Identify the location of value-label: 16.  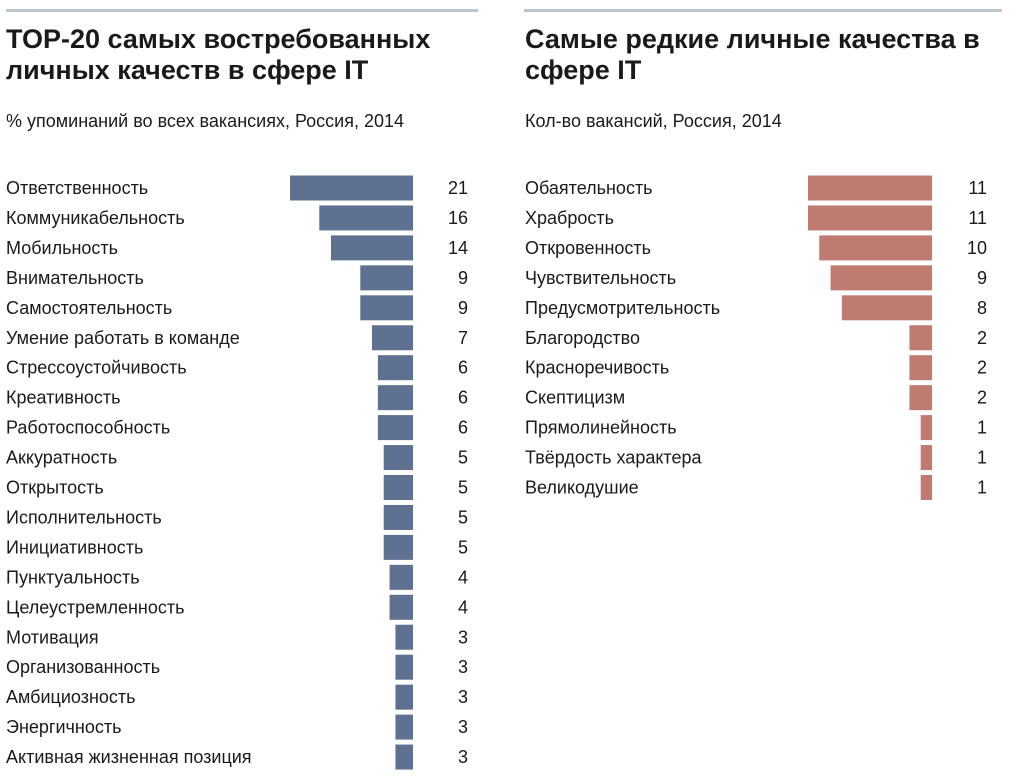
(458, 218).